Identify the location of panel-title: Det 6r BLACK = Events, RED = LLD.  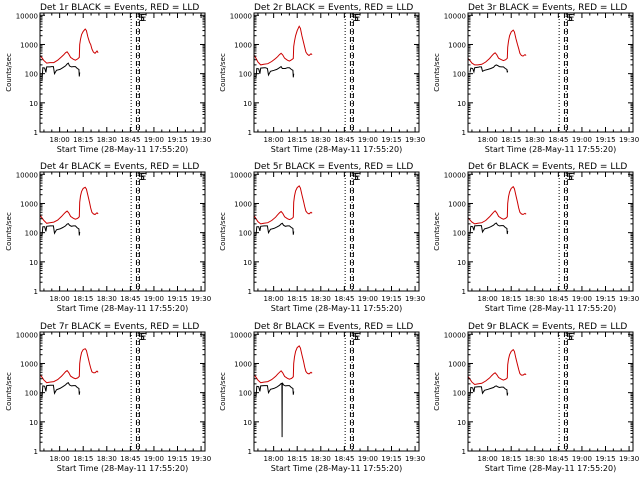
(547, 167).